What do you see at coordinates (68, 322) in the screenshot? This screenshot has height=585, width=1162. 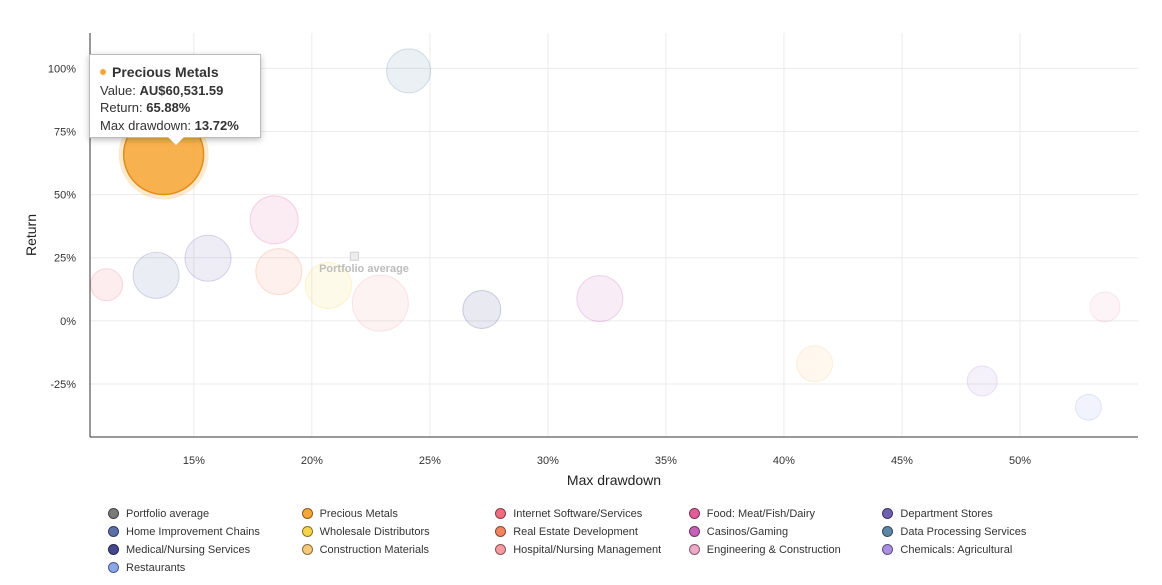 I see `y-tick-label: 0%` at bounding box center [68, 322].